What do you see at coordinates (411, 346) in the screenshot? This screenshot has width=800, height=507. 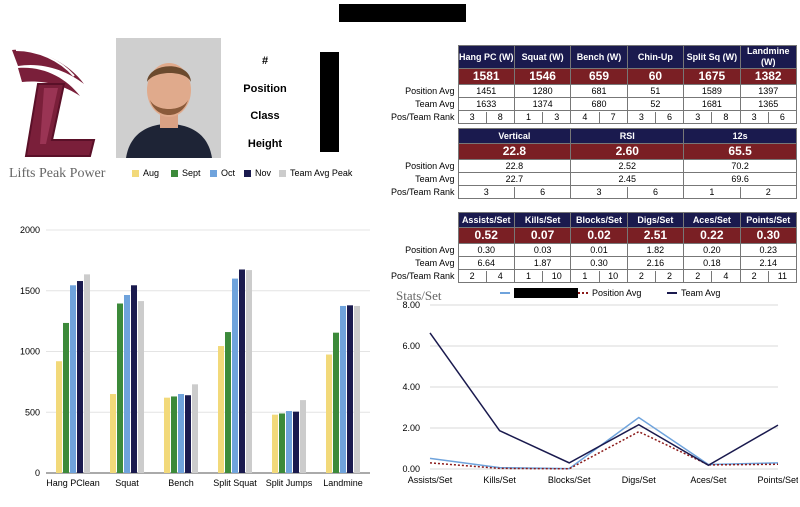 I see `line-y-tick: 6.00` at bounding box center [411, 346].